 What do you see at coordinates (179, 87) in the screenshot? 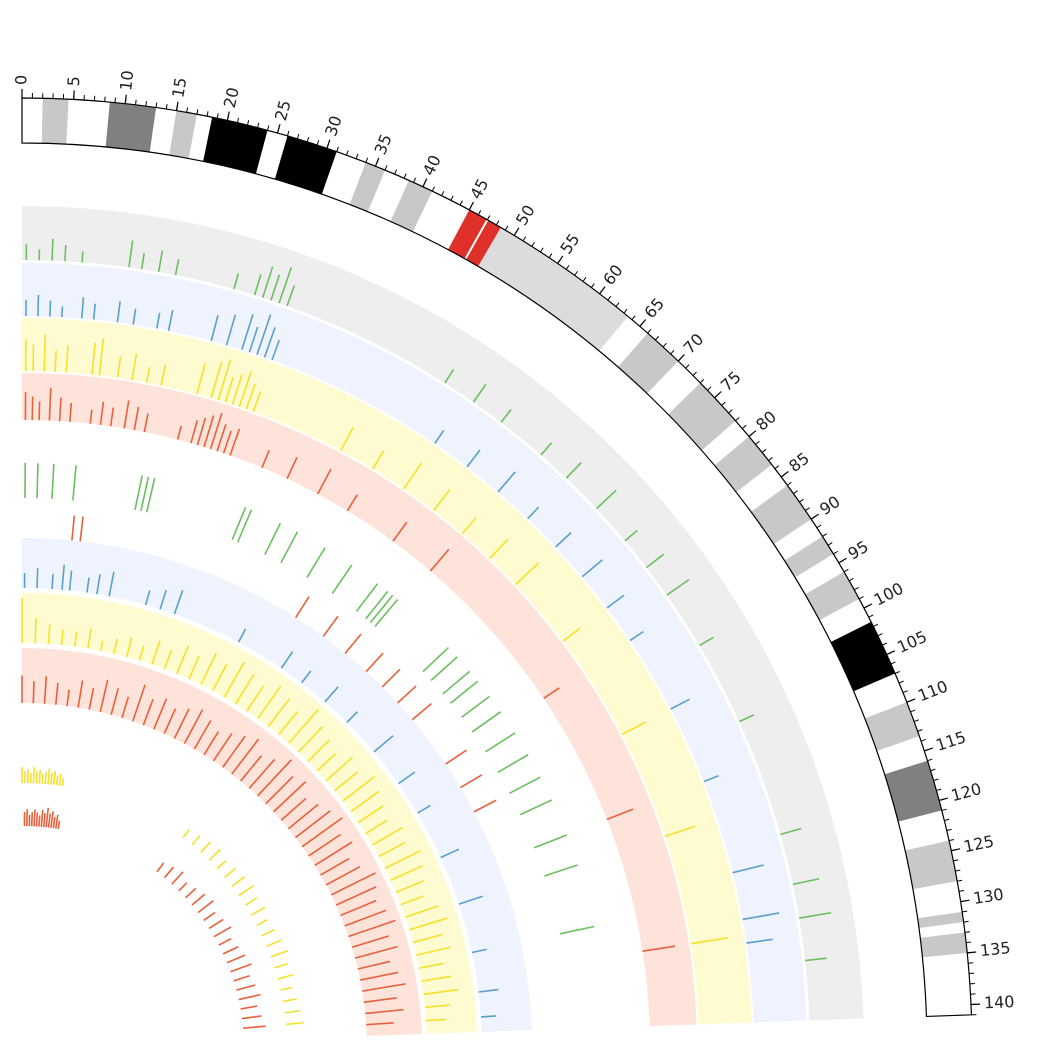
I see `tick-label: 15` at bounding box center [179, 87].